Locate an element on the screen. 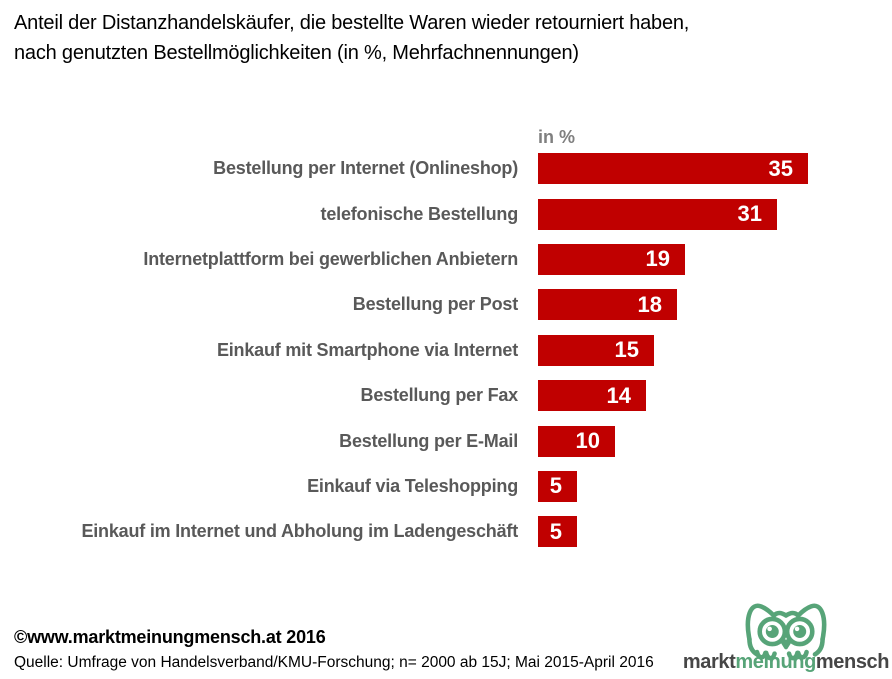 The height and width of the screenshot is (679, 892). logo: marktmeinungmensch is located at coordinates (786, 635).